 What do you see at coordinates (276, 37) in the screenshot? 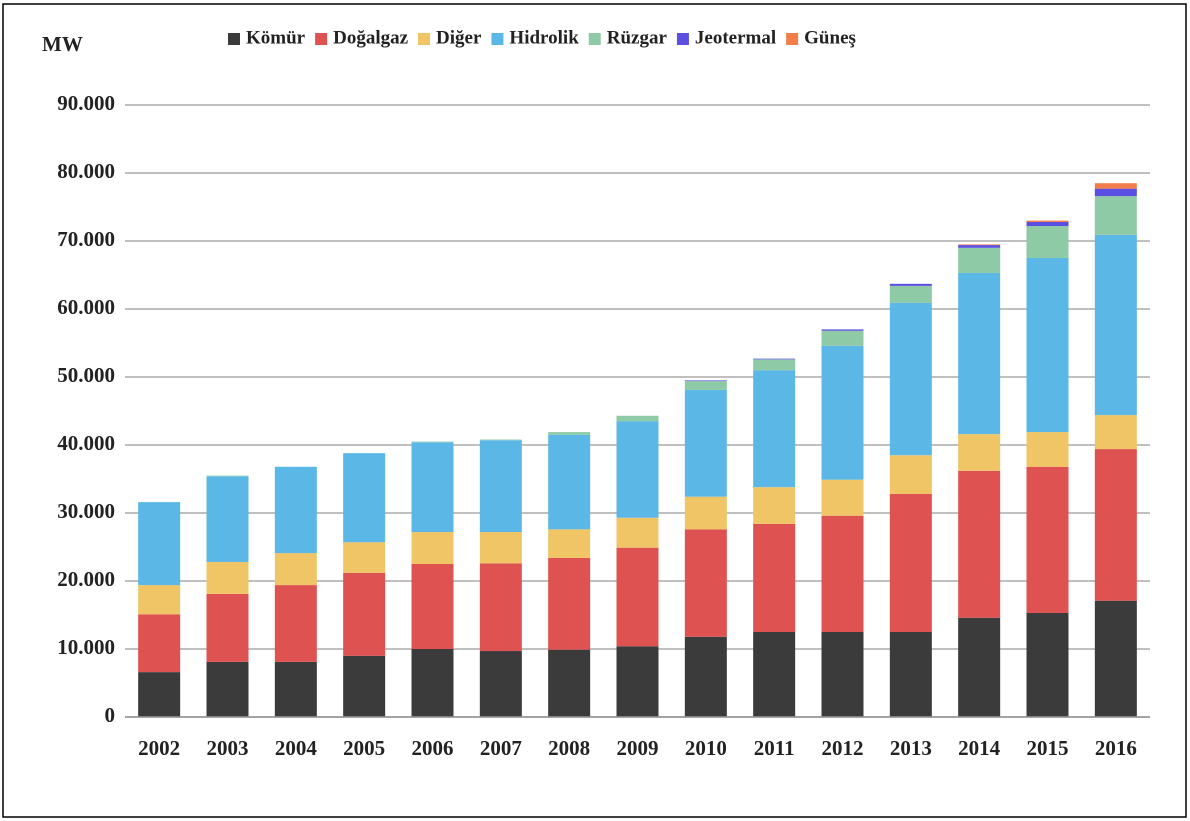
I see `legend-label: Kömür` at bounding box center [276, 37].